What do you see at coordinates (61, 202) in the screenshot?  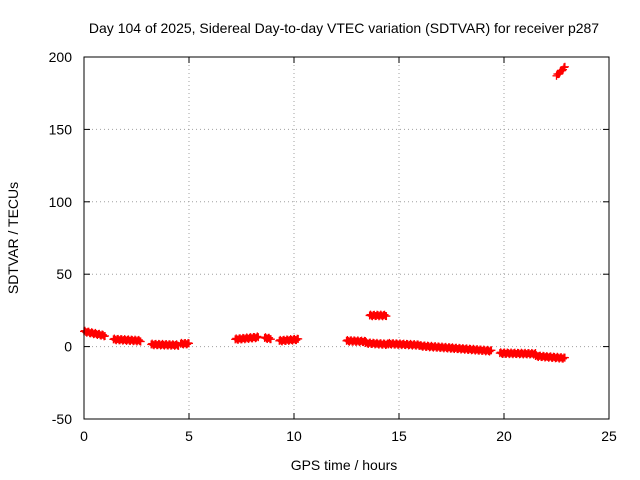 I see `y-tick-label: 100` at bounding box center [61, 202].